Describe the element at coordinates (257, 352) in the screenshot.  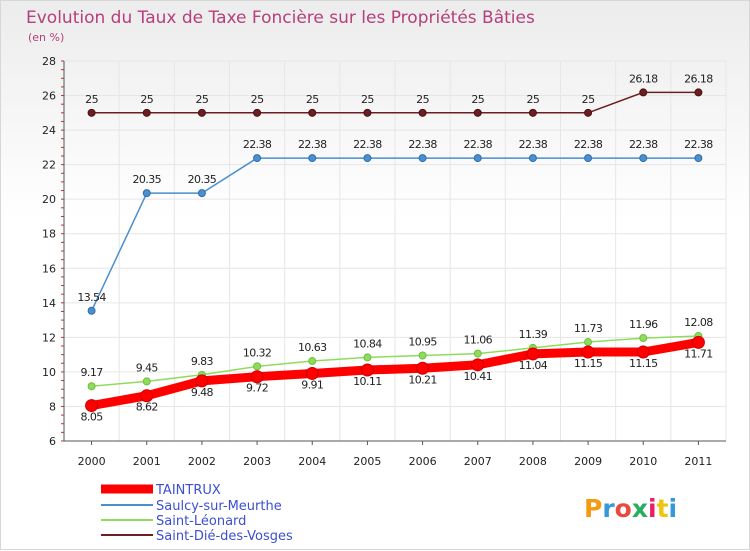
I see `data-label: 10.32` at that location.